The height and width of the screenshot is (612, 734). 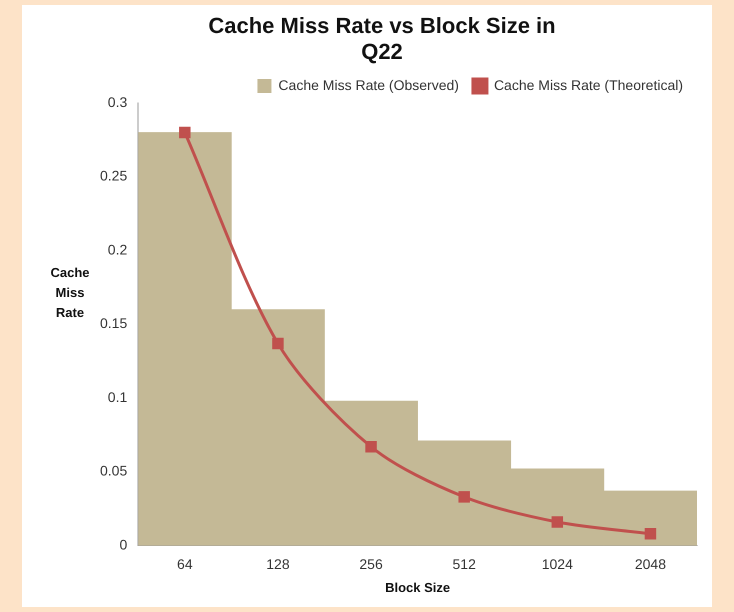 What do you see at coordinates (371, 564) in the screenshot?
I see `x-tick-label: 256` at bounding box center [371, 564].